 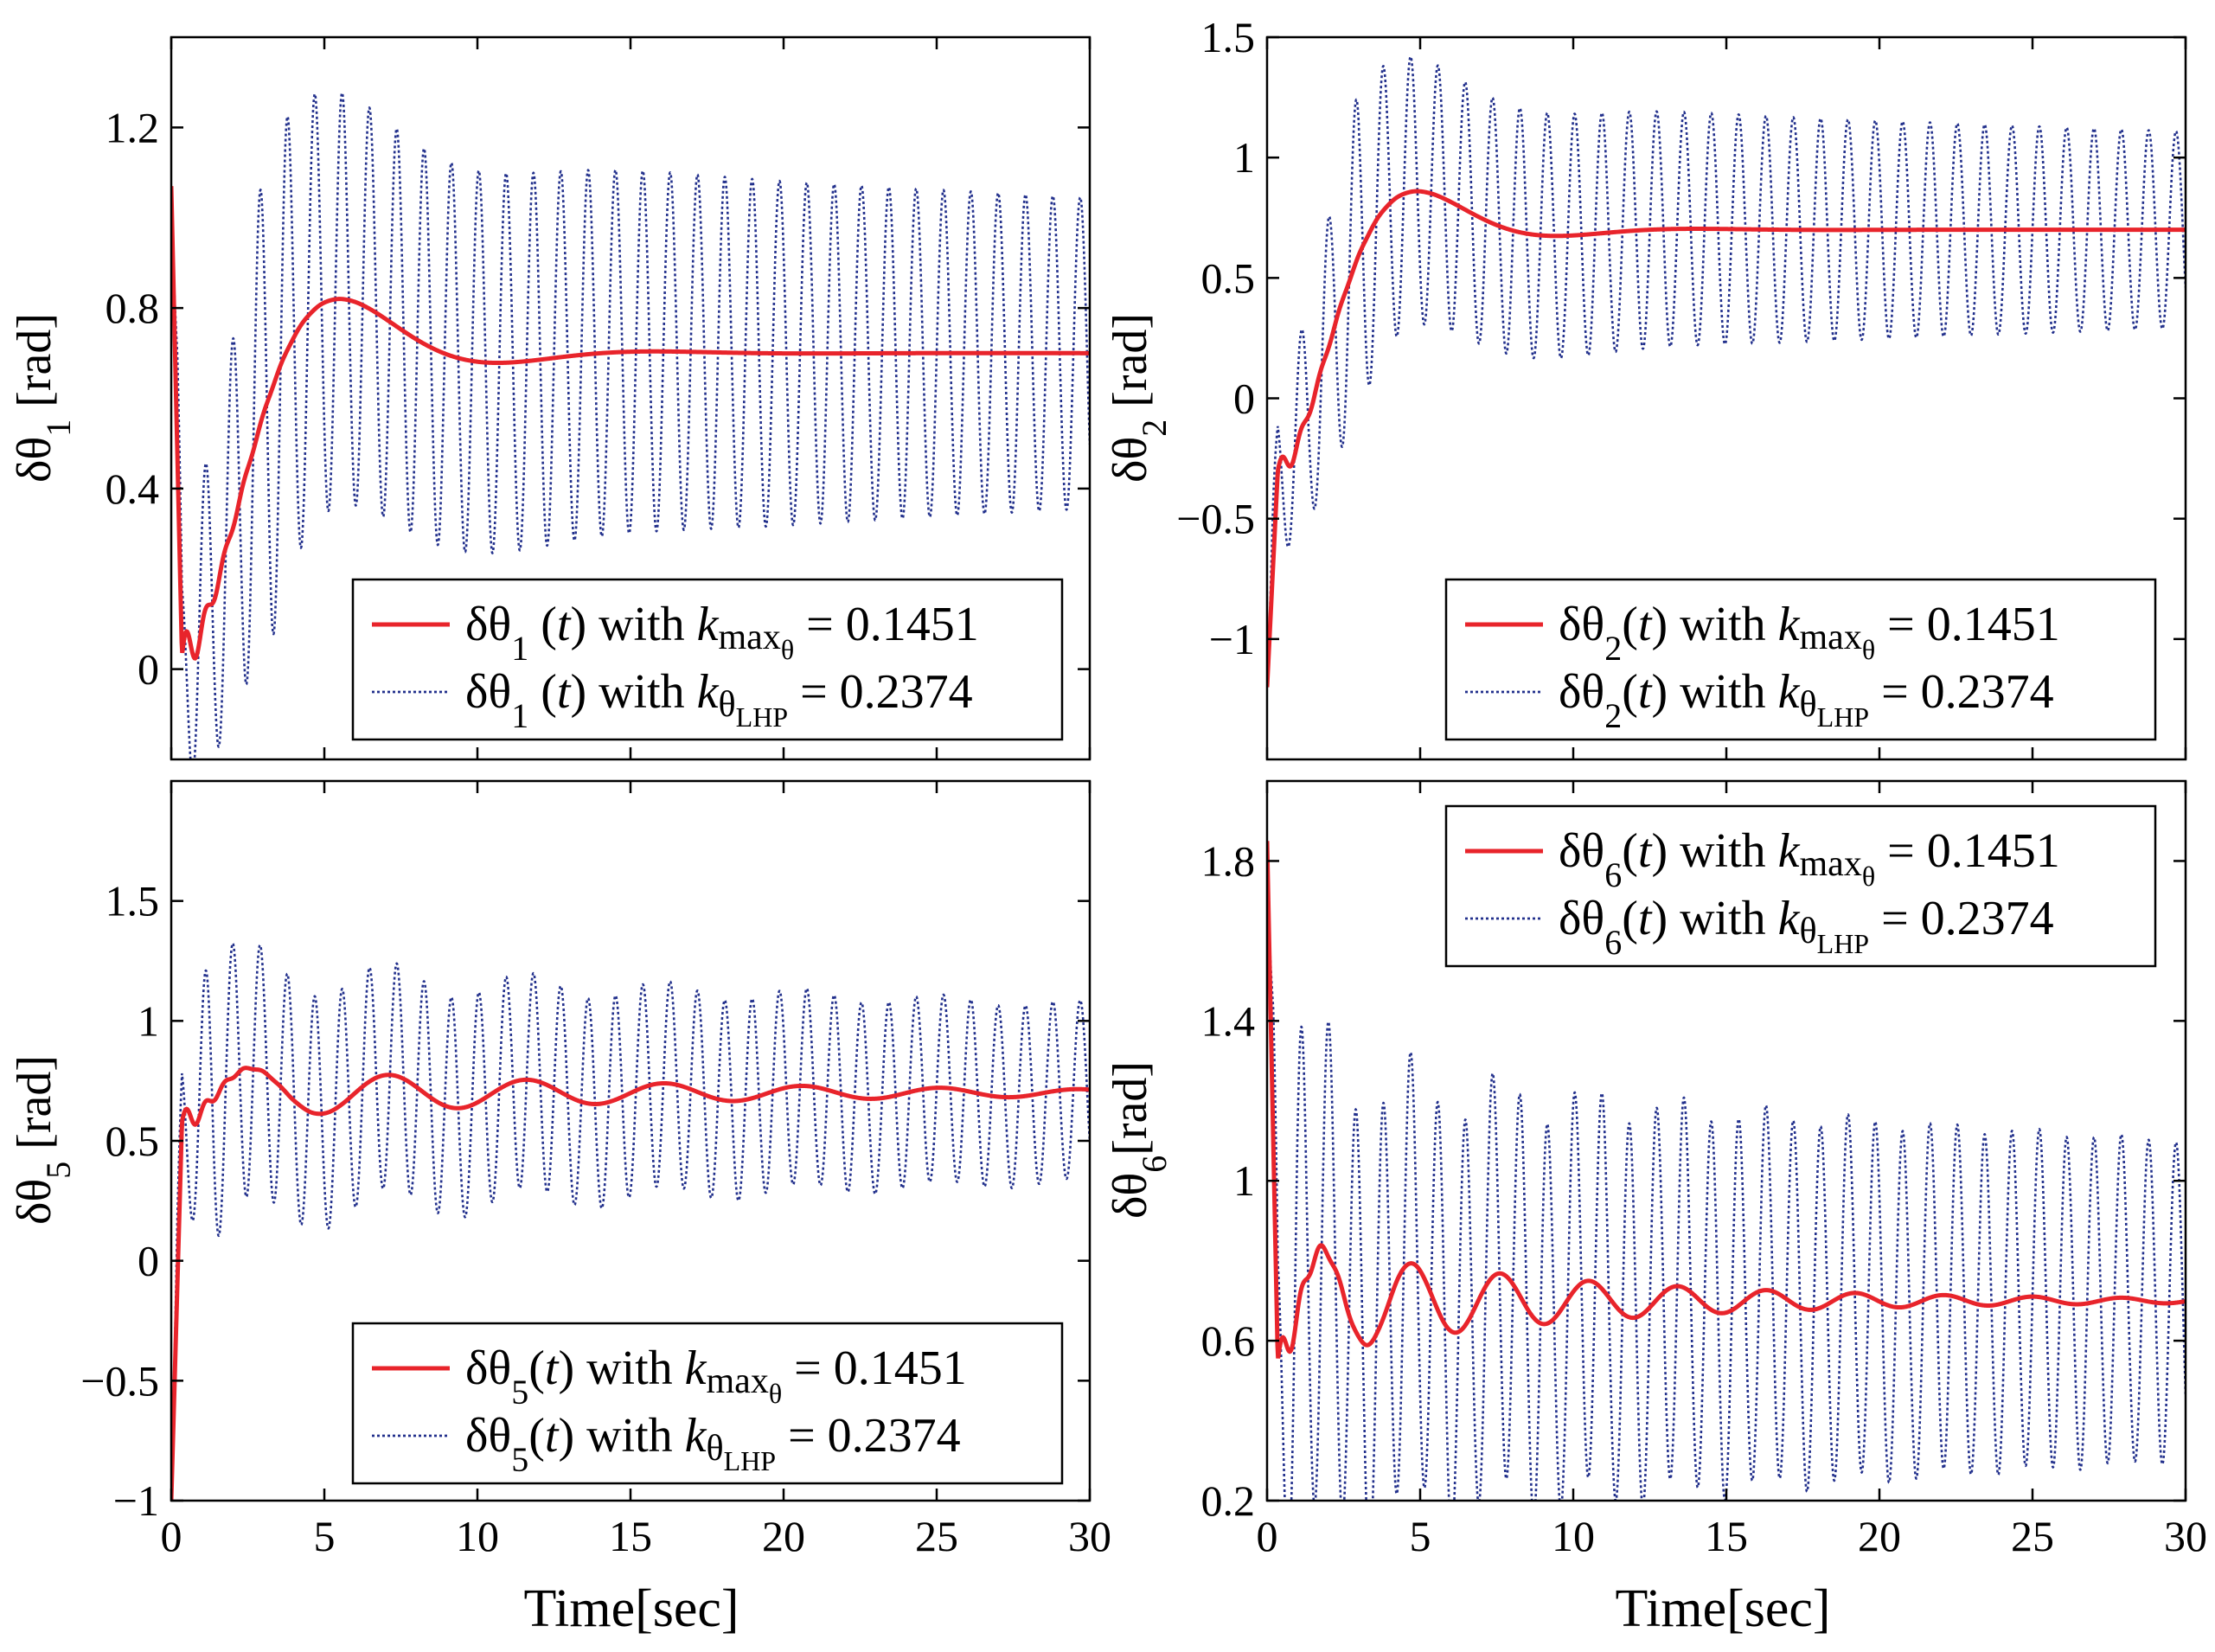 I want to click on x-tick-label-p6-0: 0, so click(x=1267, y=1536).